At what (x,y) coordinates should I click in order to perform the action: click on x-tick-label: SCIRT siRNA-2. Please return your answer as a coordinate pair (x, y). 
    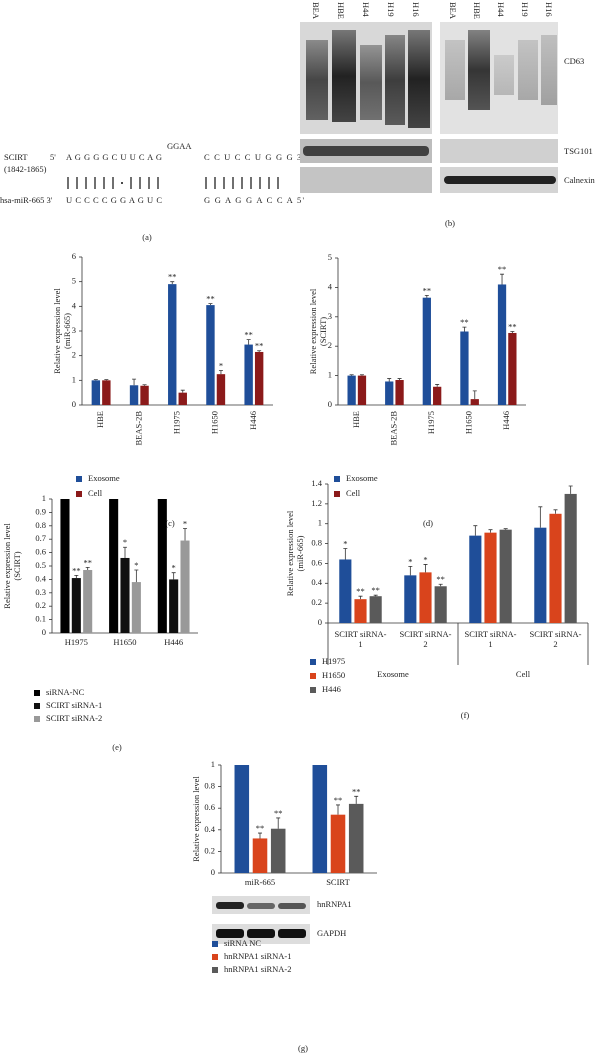
    Looking at the image, I should click on (425, 639).